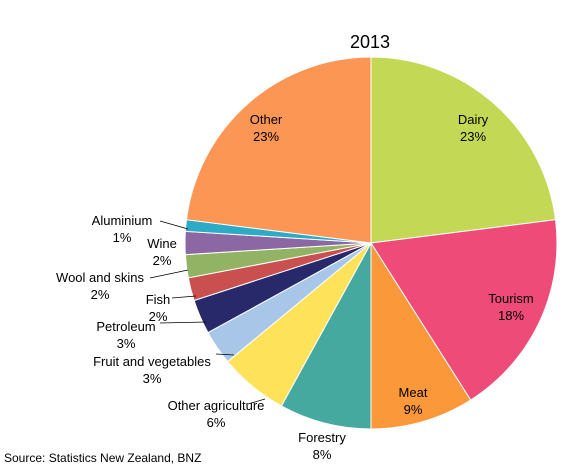  What do you see at coordinates (162, 252) in the screenshot?
I see `slice-label-wine: Wine 2%` at bounding box center [162, 252].